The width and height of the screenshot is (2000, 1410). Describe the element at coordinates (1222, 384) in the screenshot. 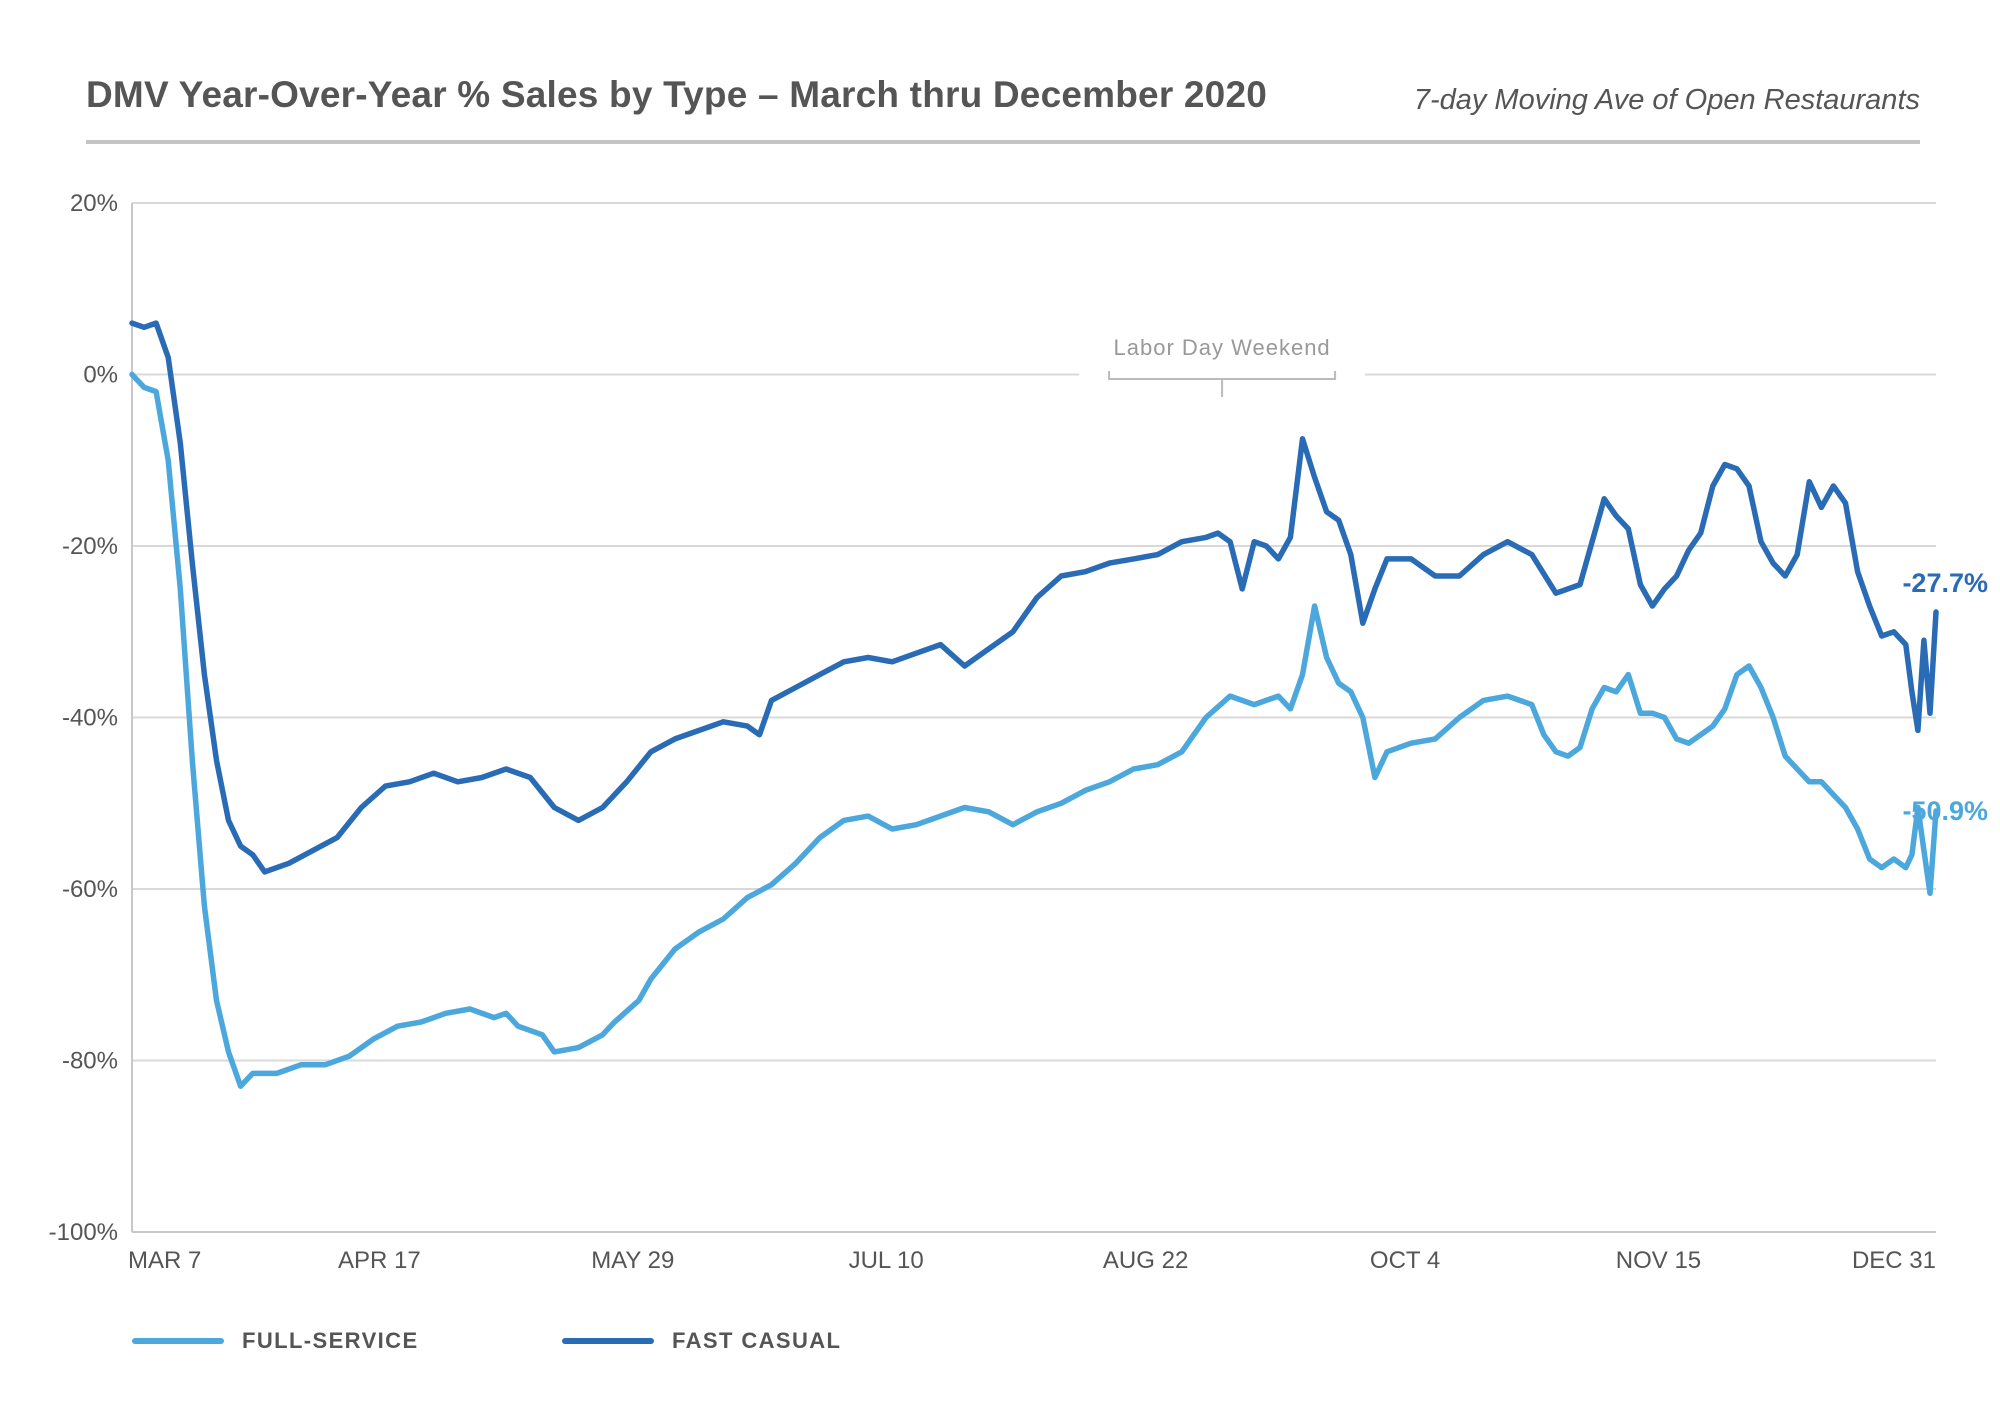

I see `annotation-bracket` at that location.